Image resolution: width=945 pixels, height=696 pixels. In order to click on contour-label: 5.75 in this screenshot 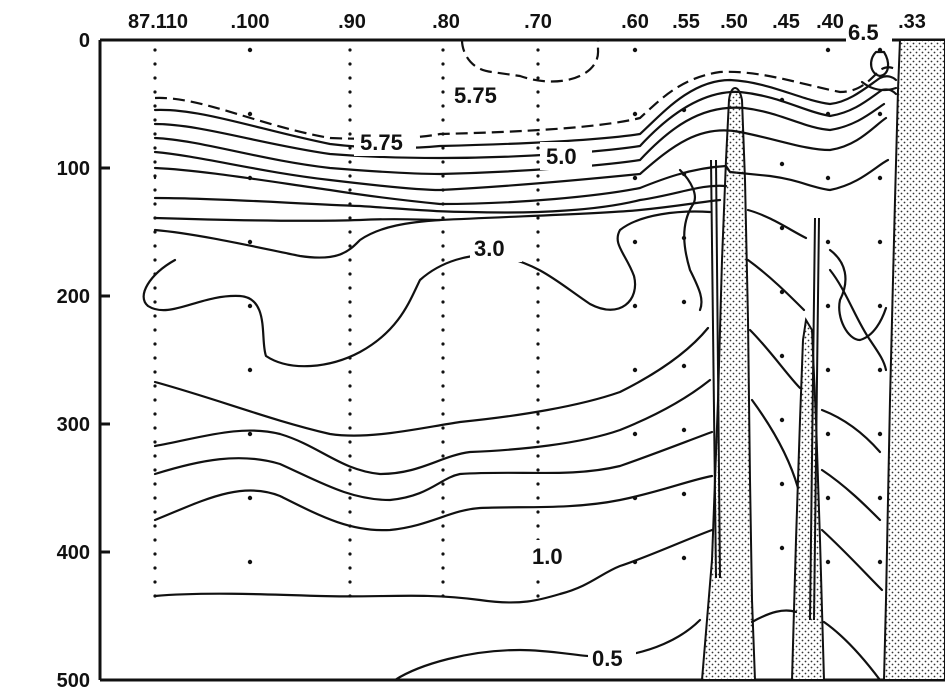, I will do `click(475, 95)`.